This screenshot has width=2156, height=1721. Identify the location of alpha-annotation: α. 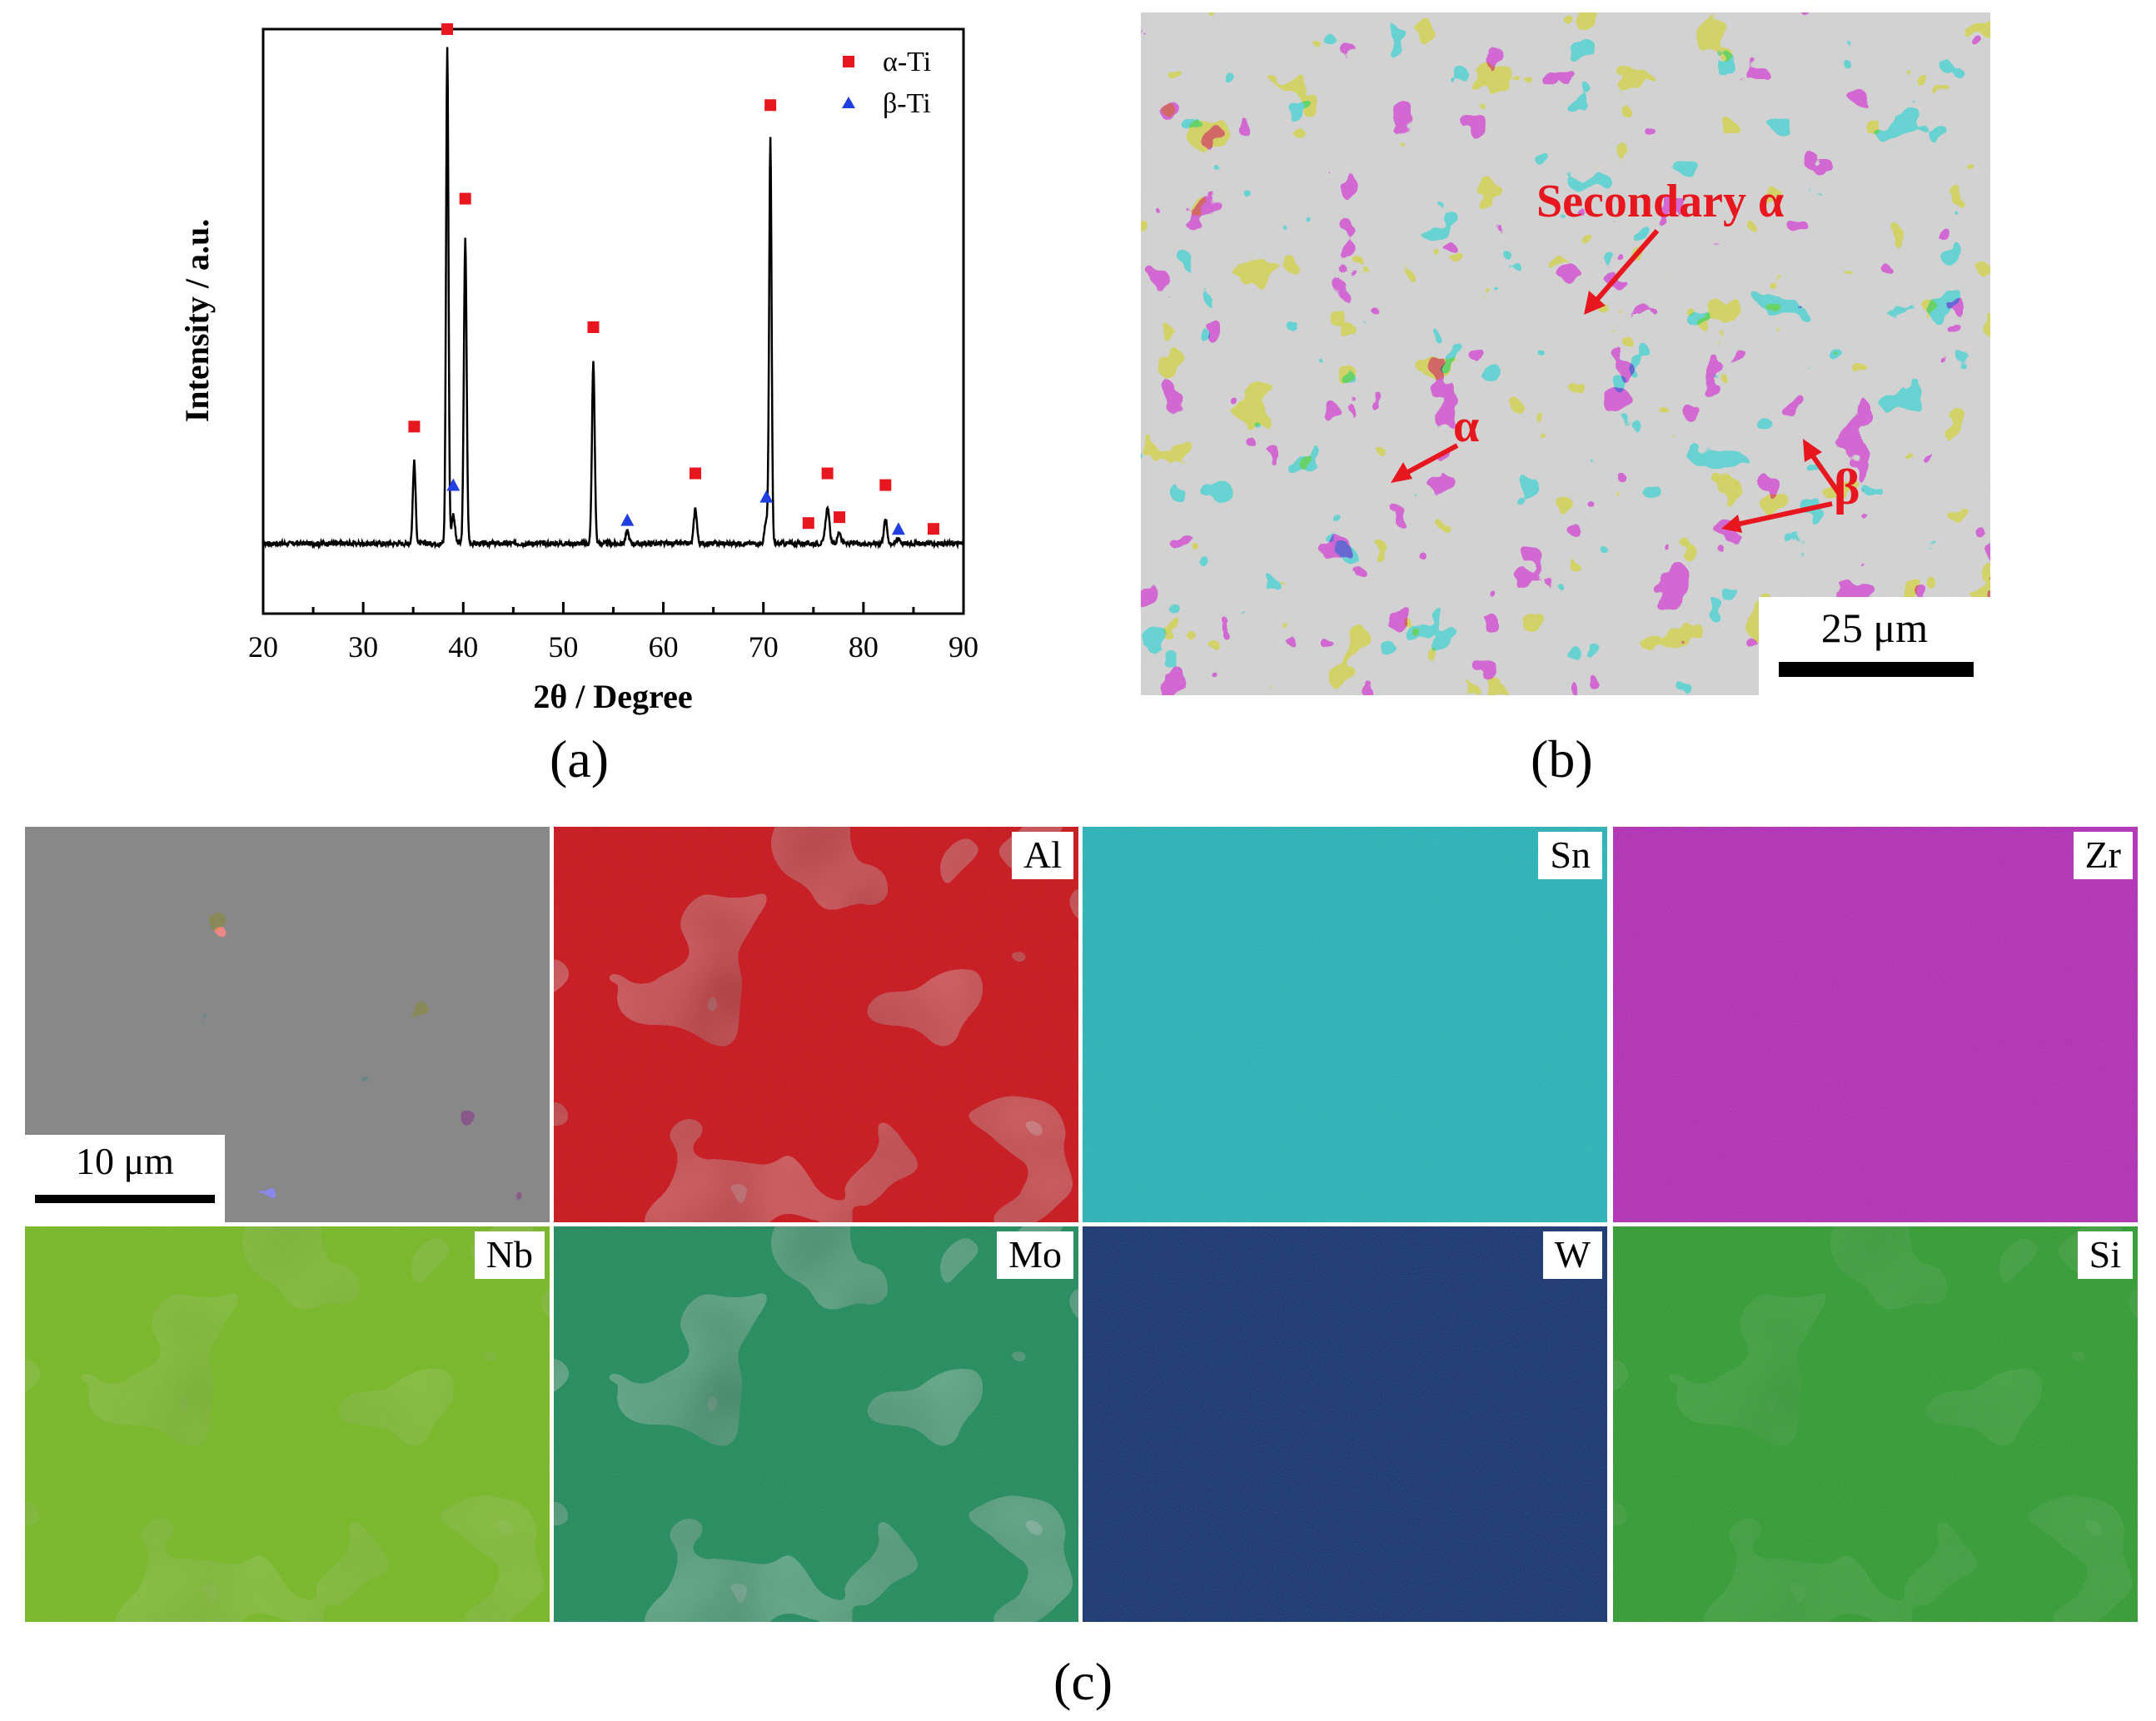
(1466, 426).